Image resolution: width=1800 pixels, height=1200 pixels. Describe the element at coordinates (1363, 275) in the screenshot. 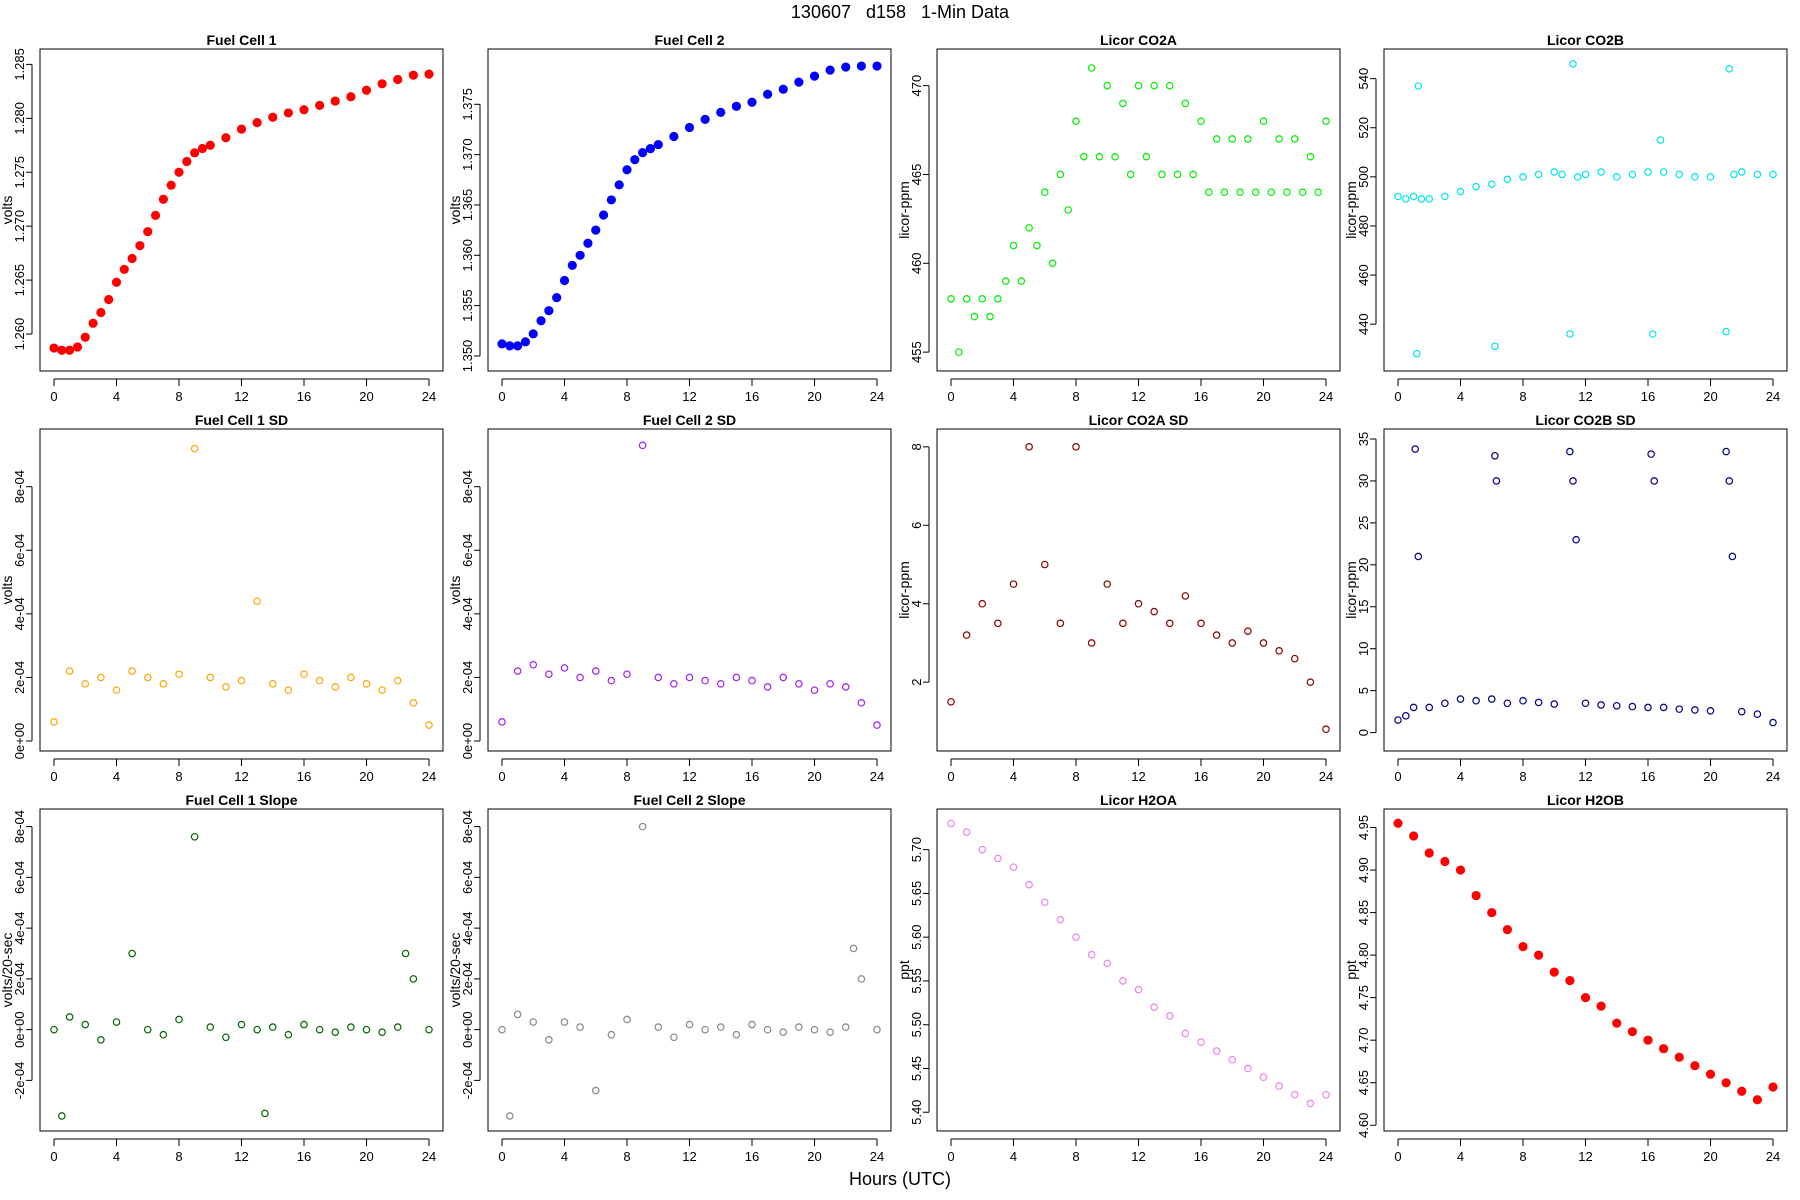

I see `y-tick-label: 460` at that location.